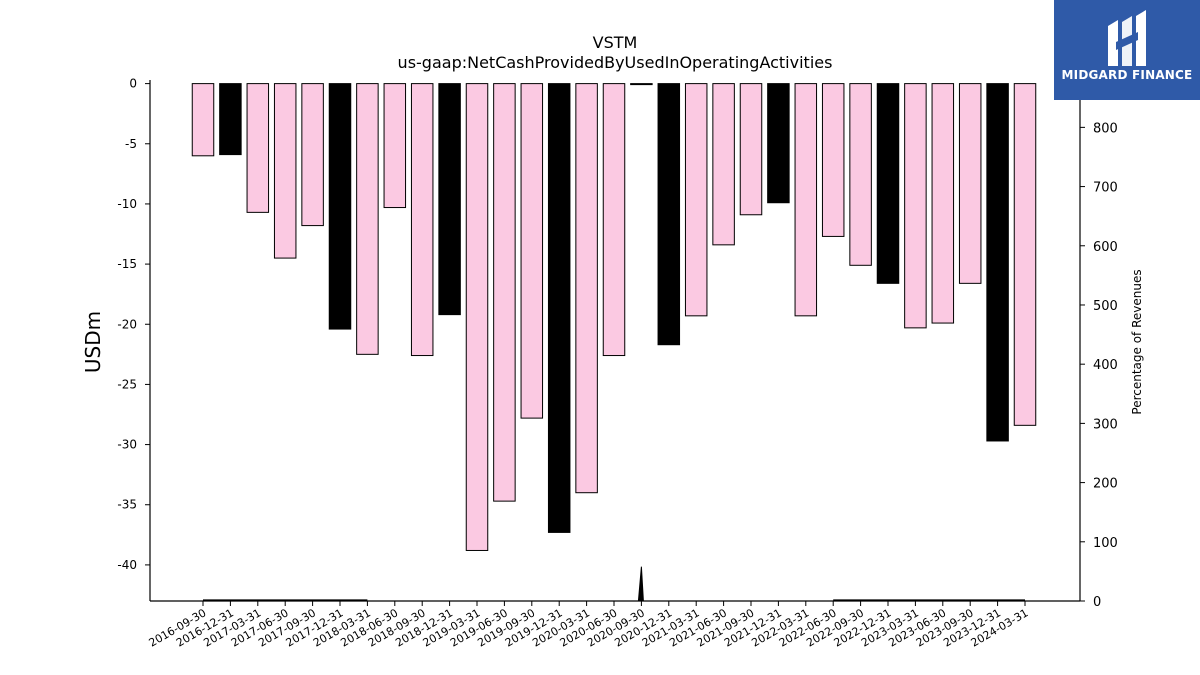 This screenshot has height=675, width=1200. Describe the element at coordinates (133, 84) in the screenshot. I see `y-tick-label: 0` at that location.